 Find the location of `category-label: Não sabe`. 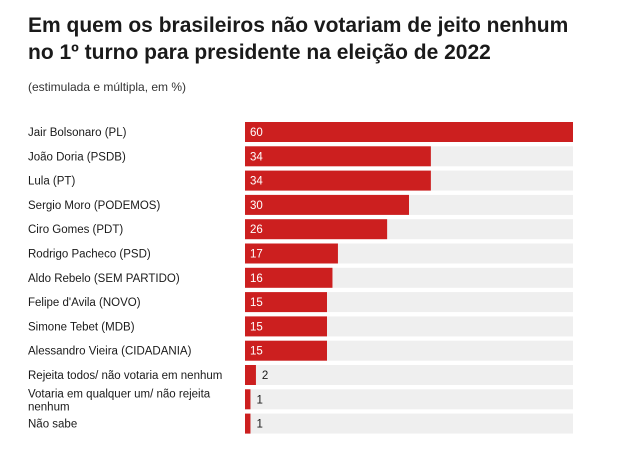

category-label: Não sabe is located at coordinates (52, 425).